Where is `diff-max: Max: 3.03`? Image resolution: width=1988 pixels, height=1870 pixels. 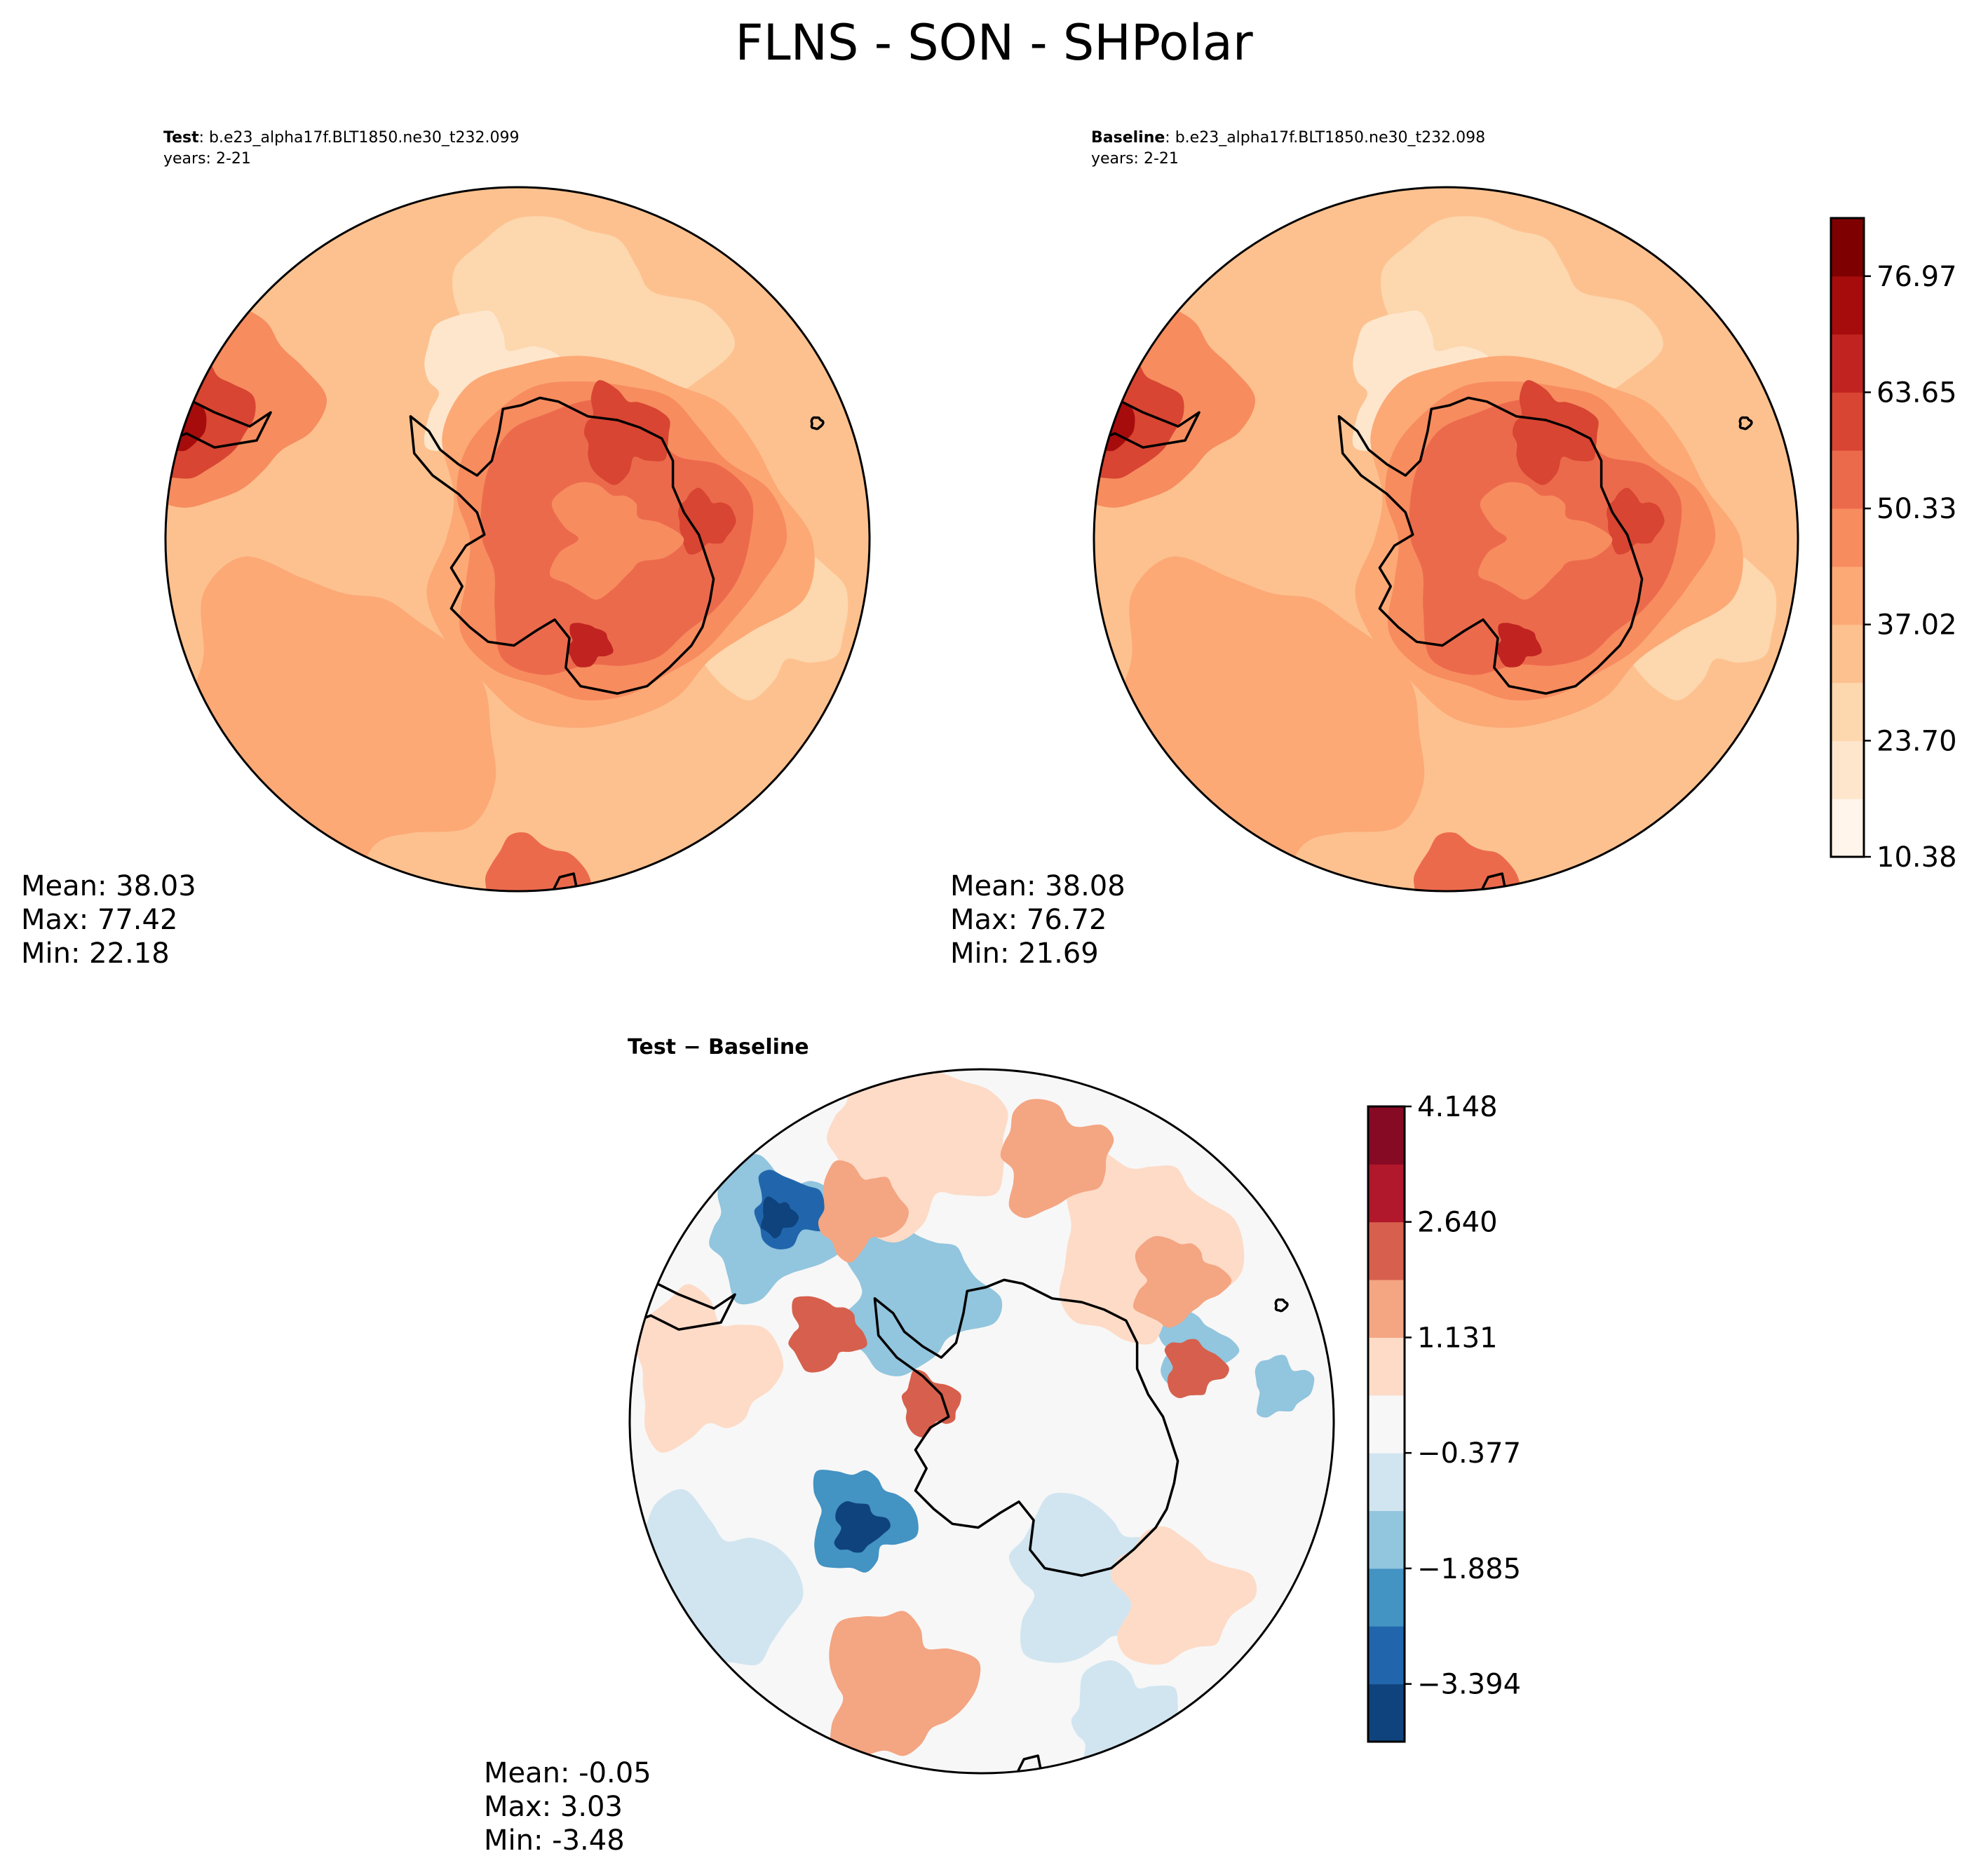
diff-max: Max: 3.03 is located at coordinates (553, 1807).